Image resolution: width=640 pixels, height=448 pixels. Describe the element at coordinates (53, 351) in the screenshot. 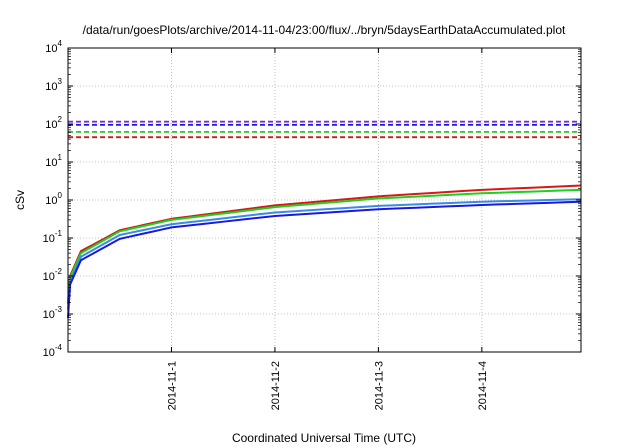

I see `y-tick-label: 10⁻⁴` at that location.